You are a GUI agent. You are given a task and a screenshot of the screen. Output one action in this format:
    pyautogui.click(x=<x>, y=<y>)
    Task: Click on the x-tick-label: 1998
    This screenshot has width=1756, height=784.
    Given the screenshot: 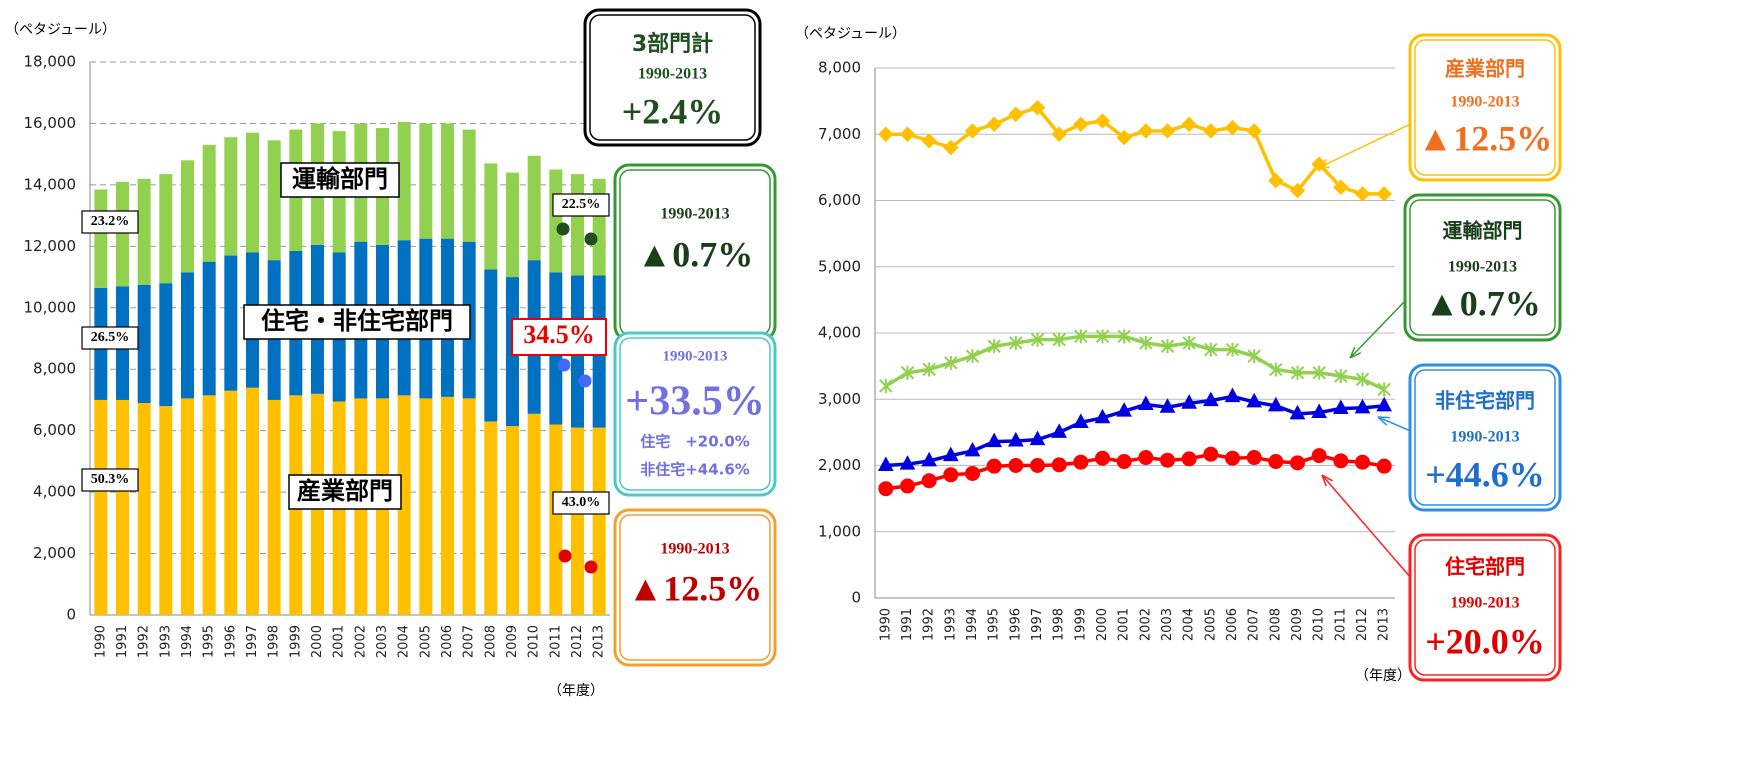 What is the action you would take?
    pyautogui.click(x=274, y=641)
    